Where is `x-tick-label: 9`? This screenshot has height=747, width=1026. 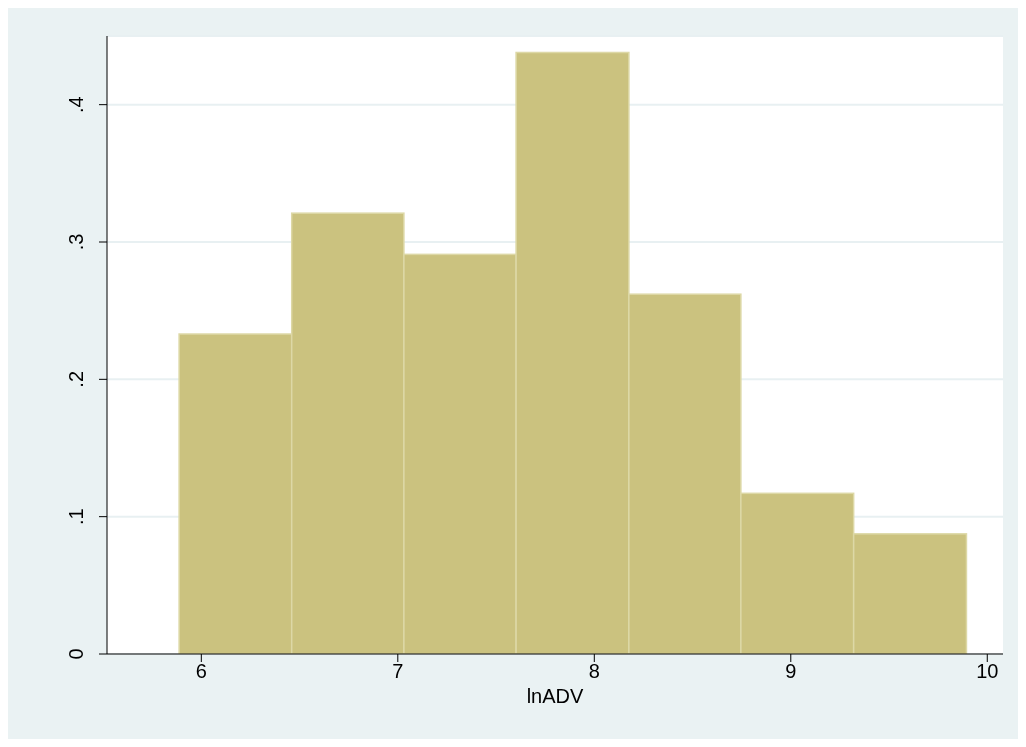 x-tick-label: 9 is located at coordinates (791, 671).